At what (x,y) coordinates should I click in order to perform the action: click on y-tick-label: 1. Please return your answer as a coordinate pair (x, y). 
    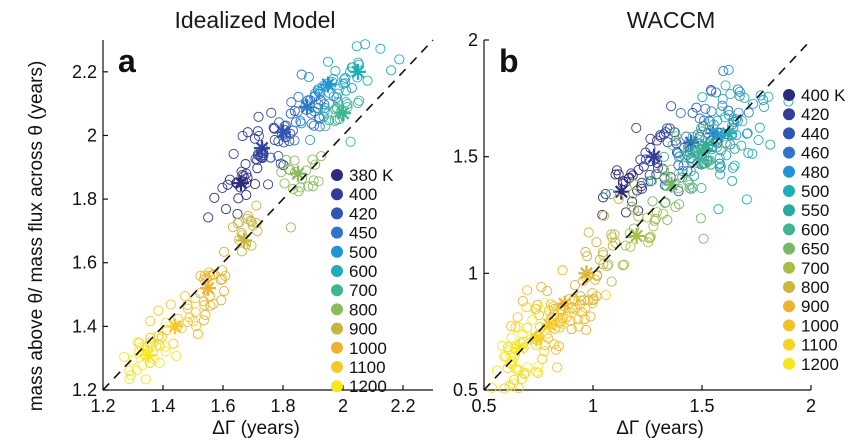
    Looking at the image, I should click on (473, 273).